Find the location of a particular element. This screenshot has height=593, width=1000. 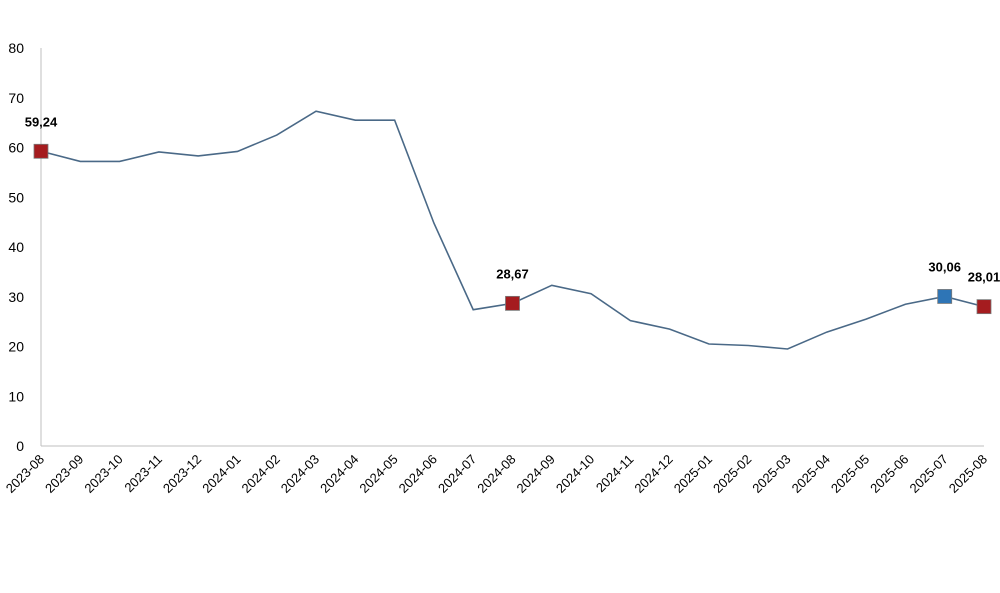

x-tick-label: 2024-07 is located at coordinates (457, 474).